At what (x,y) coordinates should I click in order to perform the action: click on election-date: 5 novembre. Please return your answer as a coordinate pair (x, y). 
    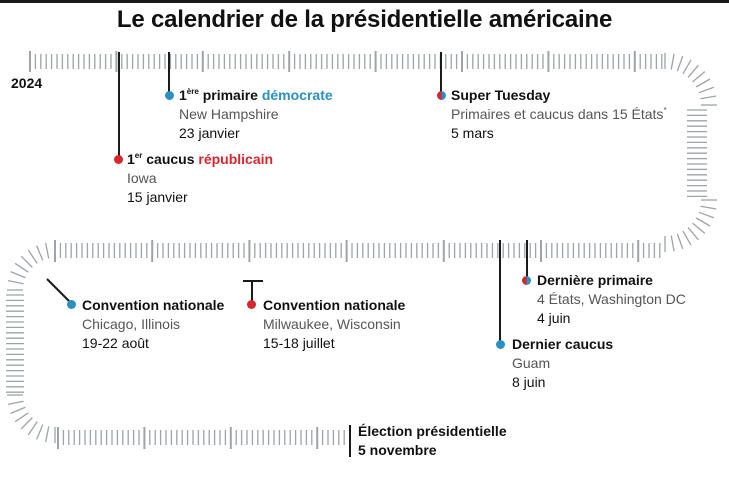
    Looking at the image, I should click on (397, 450).